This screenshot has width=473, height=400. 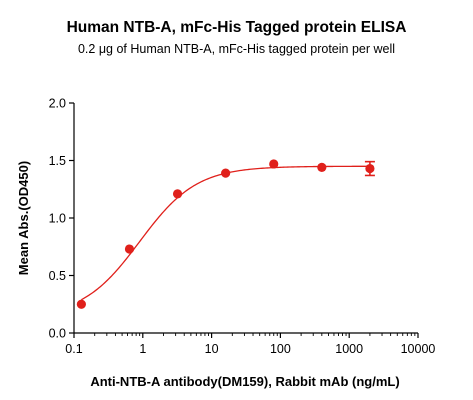 What do you see at coordinates (57, 334) in the screenshot?
I see `y-tick-label: 0.0` at bounding box center [57, 334].